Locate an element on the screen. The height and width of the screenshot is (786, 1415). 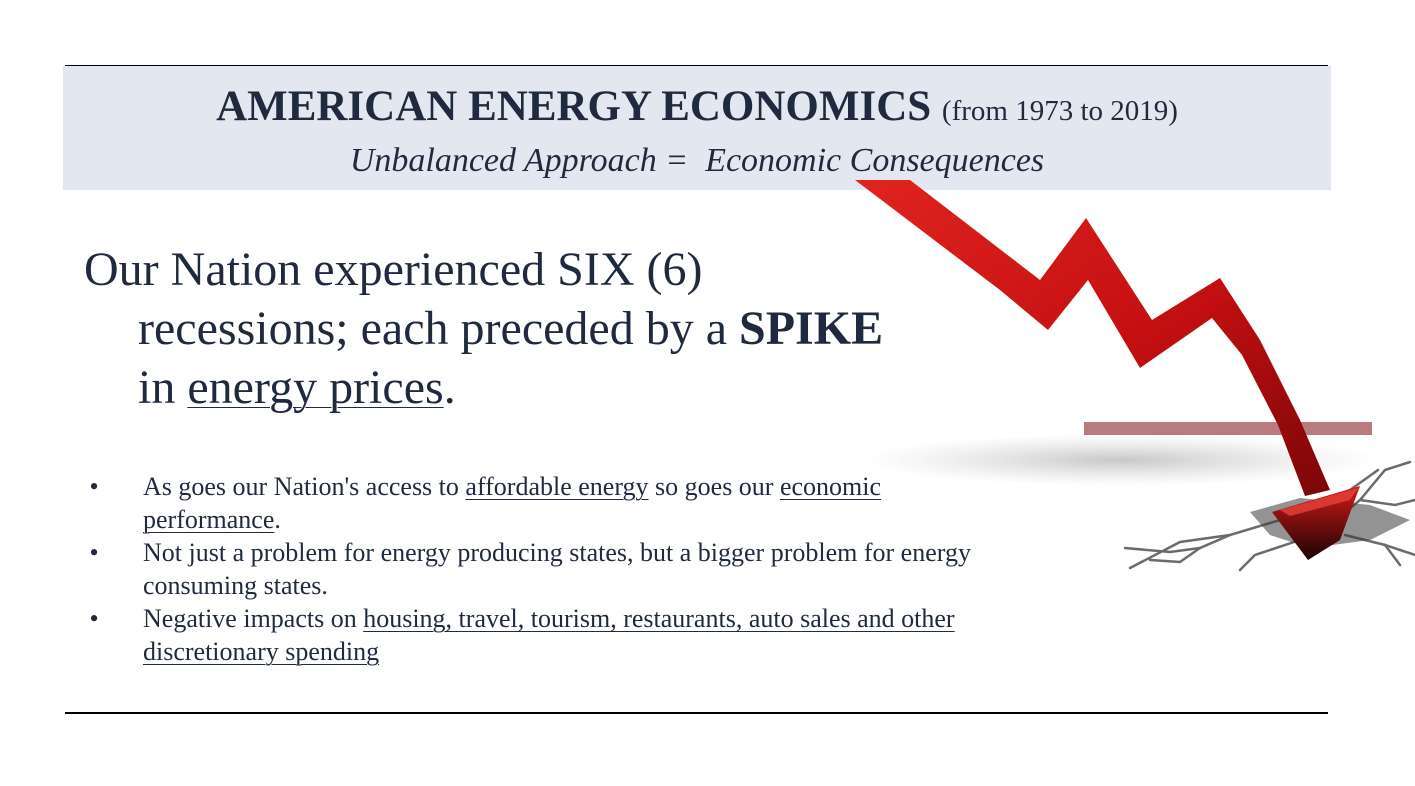
arrow-head is located at coordinates (1316, 523).